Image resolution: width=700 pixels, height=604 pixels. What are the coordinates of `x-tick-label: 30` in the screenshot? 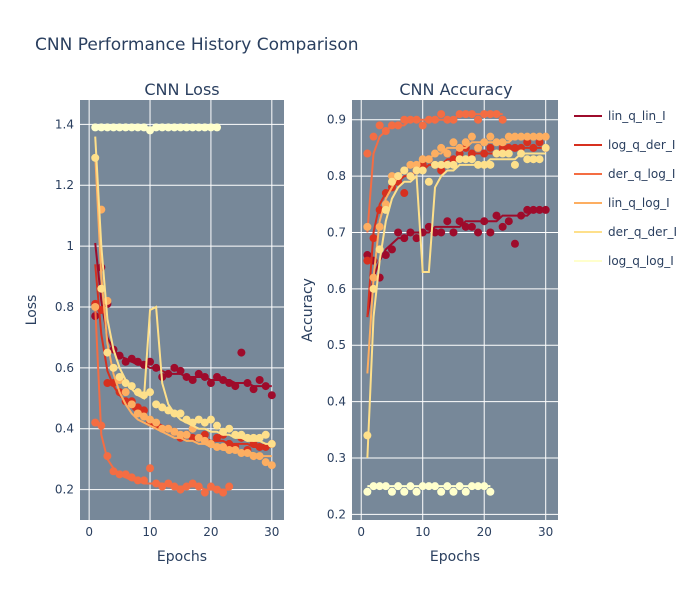 It's located at (271, 532).